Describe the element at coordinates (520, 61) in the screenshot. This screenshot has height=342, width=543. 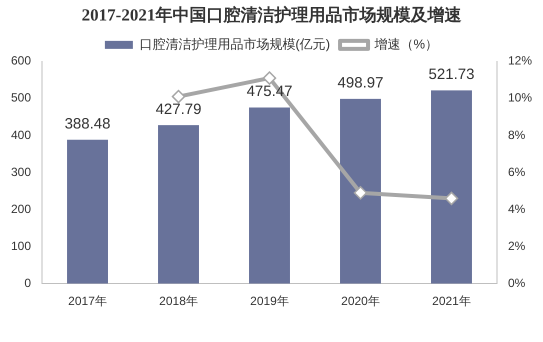
I see `y2-tick-label: 12%` at that location.